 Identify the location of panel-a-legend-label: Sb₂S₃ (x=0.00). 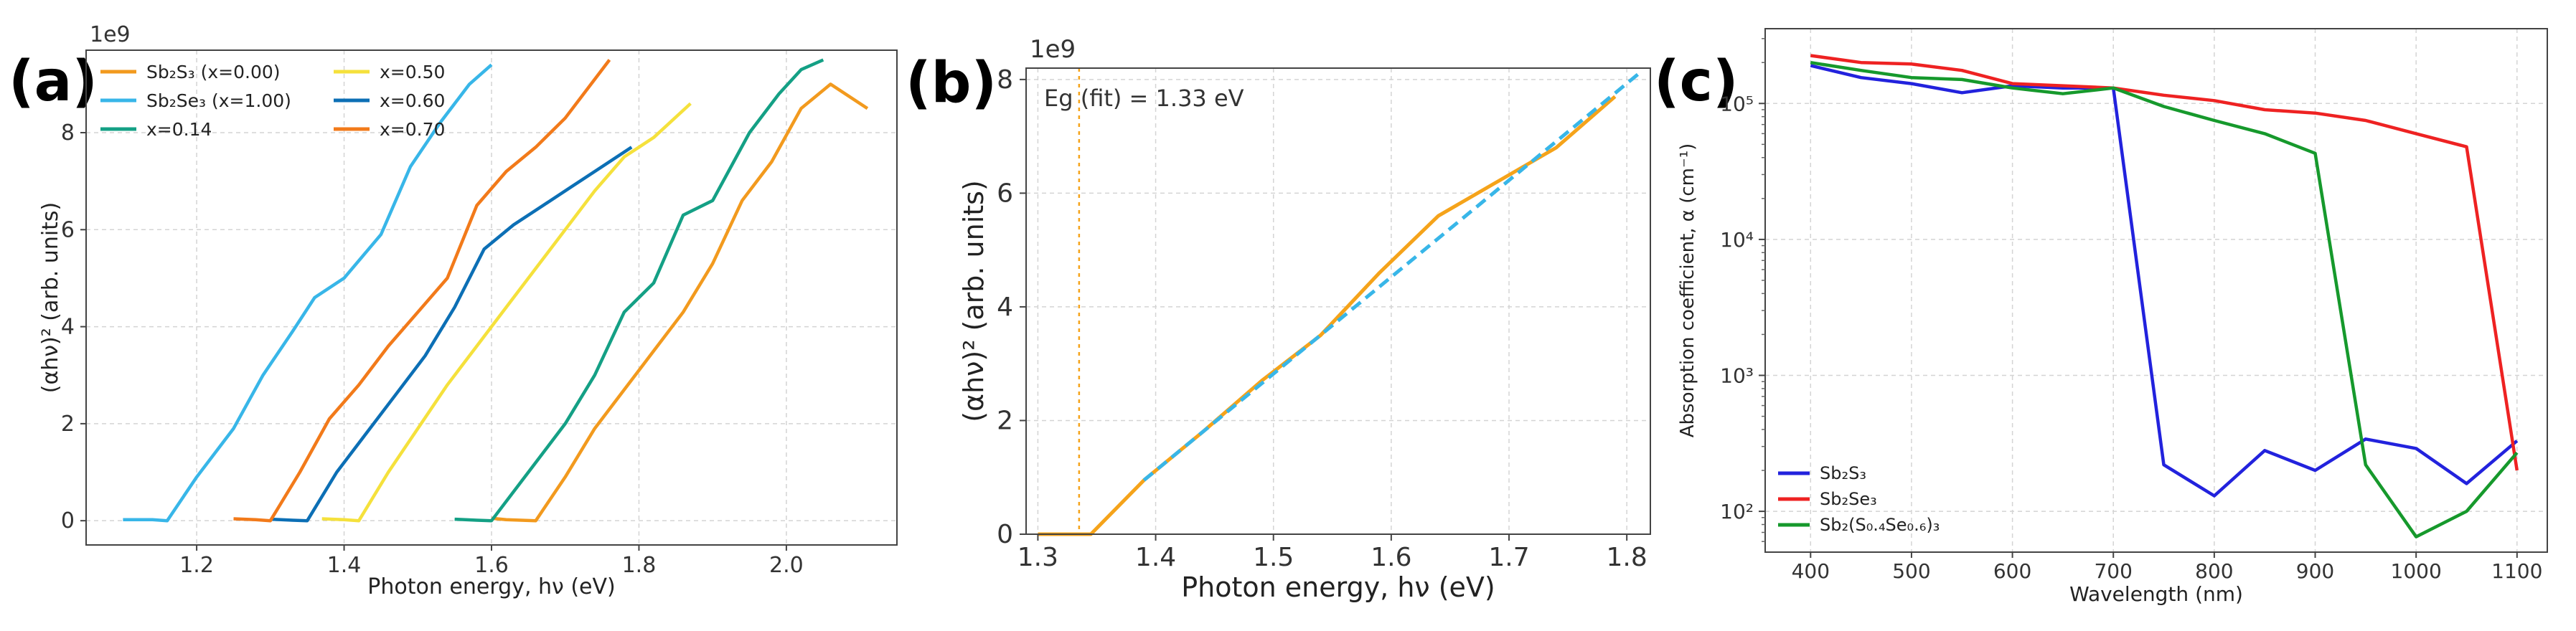
(213, 72).